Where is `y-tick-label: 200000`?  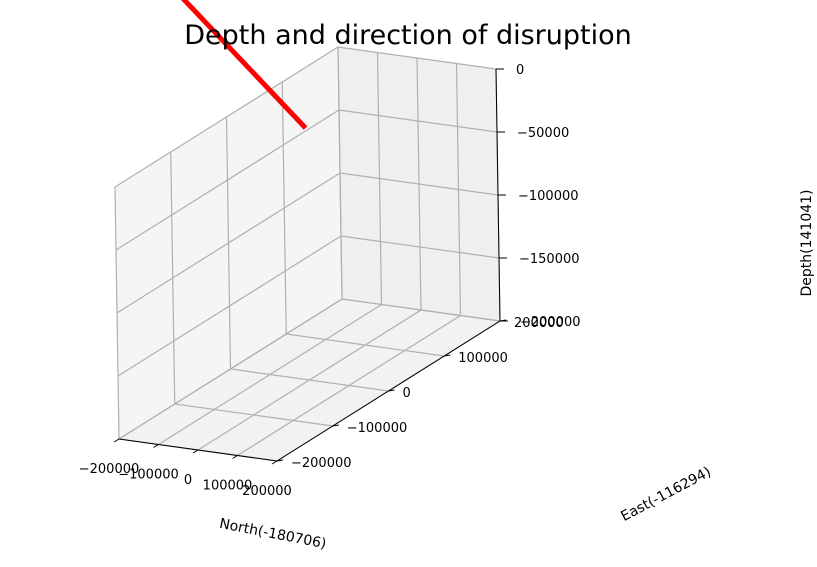
y-tick-label: 200000 is located at coordinates (539, 323).